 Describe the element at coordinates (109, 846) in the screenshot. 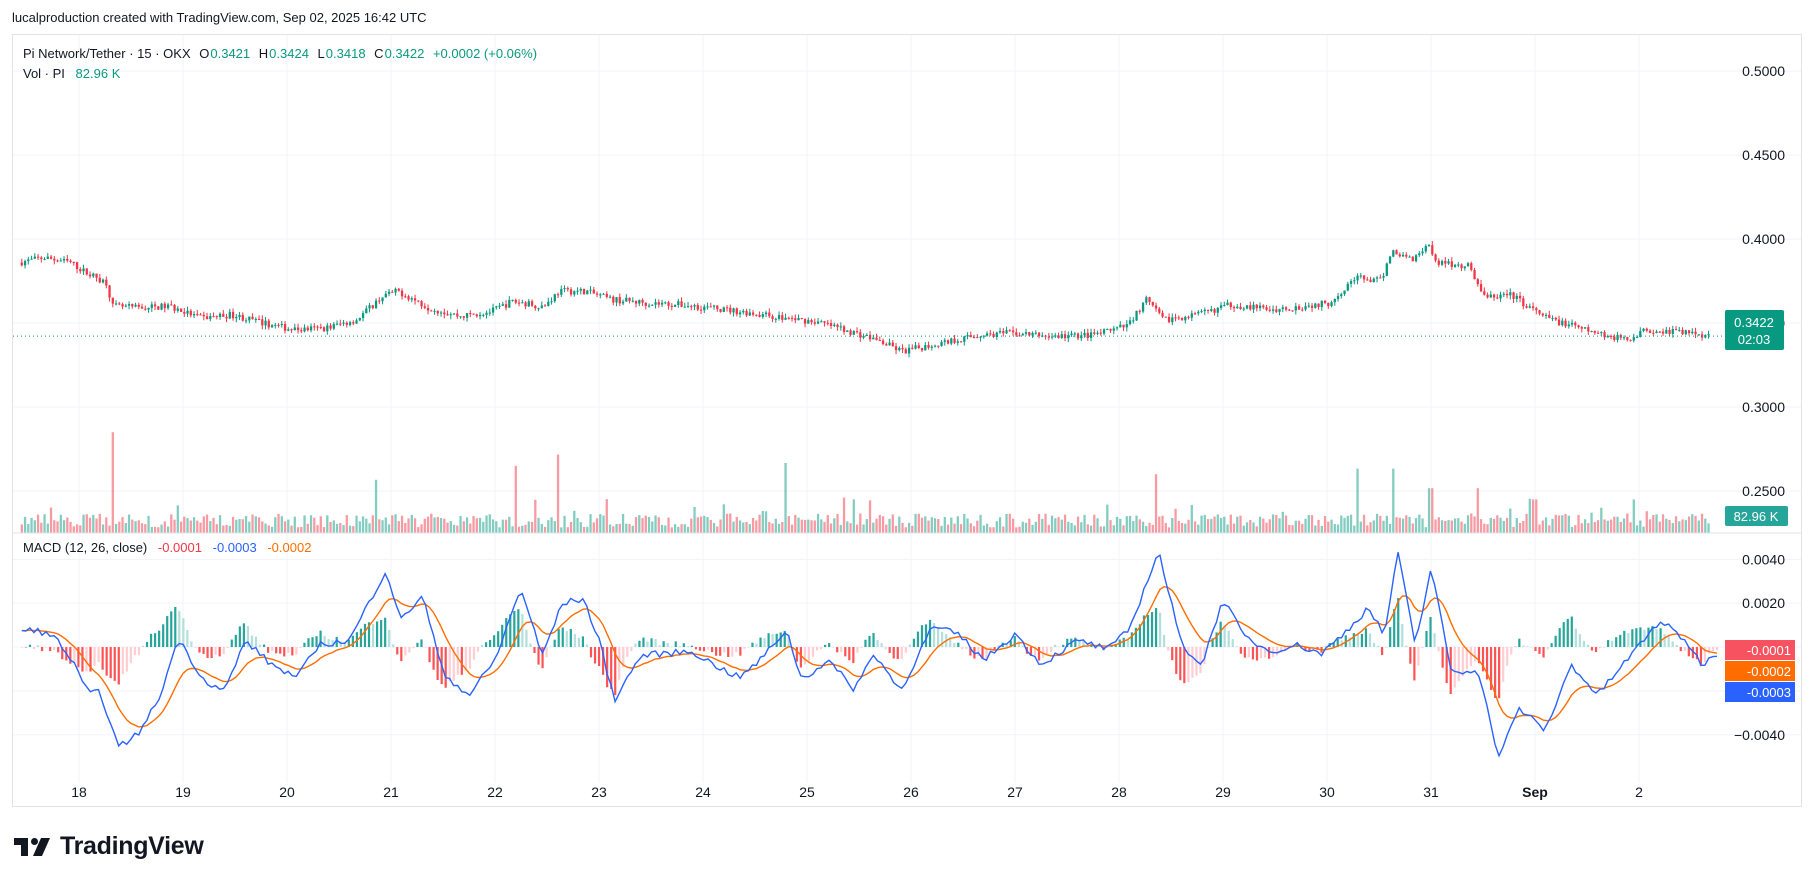

I see `tradingview-logo: TradingView` at that location.